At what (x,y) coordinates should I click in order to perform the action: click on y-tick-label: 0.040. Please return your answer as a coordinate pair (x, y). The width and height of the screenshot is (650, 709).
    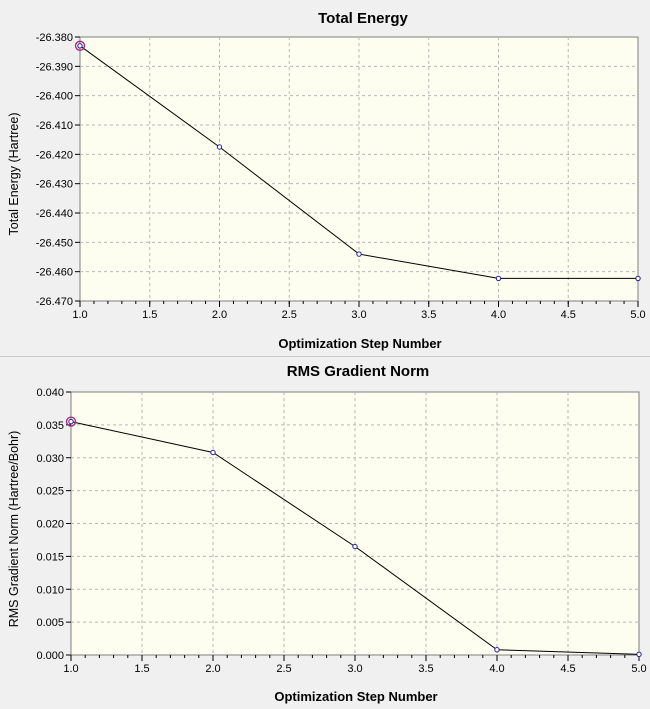
    Looking at the image, I should click on (50, 393).